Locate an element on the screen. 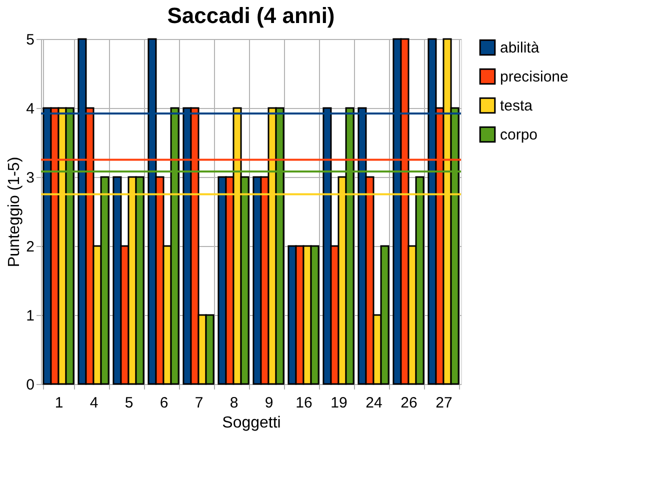  y-tick-label: 2 is located at coordinates (30, 247).